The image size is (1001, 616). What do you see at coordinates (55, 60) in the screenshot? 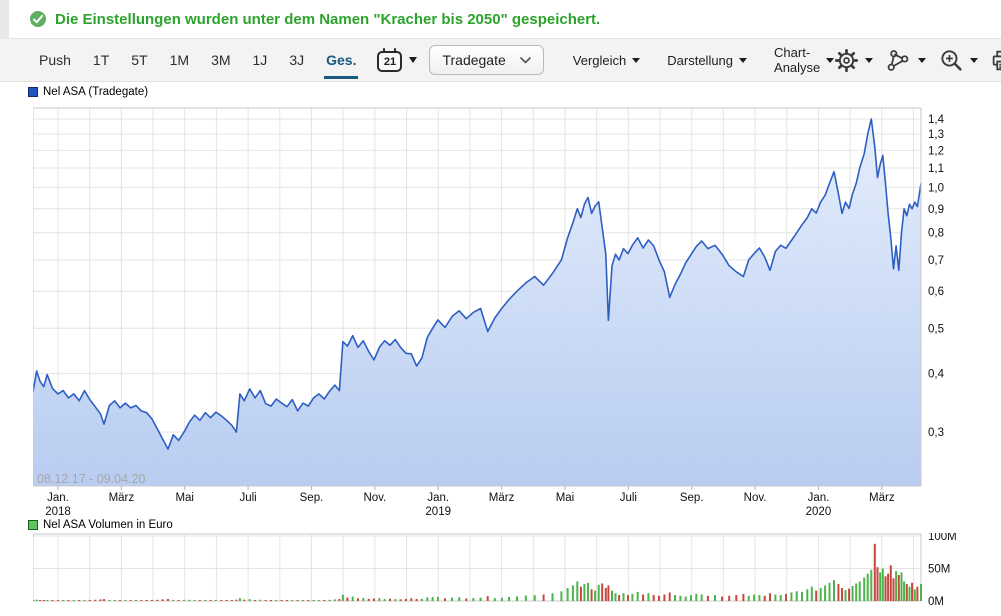
I see `range-button-push: Push` at bounding box center [55, 60].